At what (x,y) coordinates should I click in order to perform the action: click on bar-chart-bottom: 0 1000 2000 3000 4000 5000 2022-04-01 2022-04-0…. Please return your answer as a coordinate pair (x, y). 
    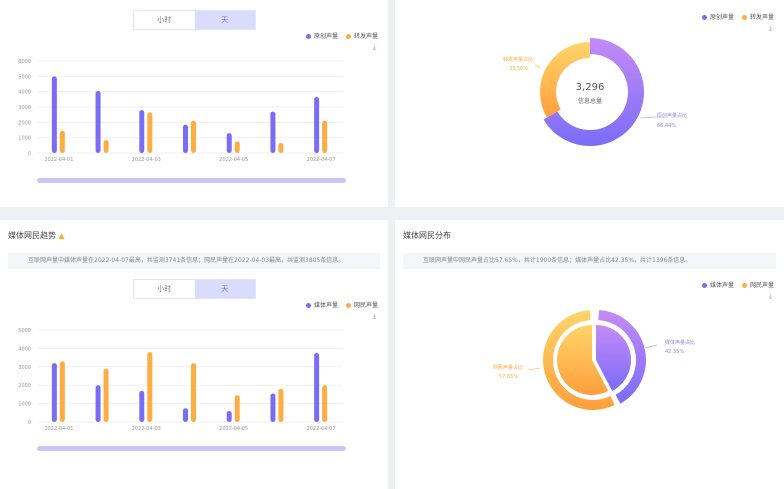
    Looking at the image, I should click on (180, 380).